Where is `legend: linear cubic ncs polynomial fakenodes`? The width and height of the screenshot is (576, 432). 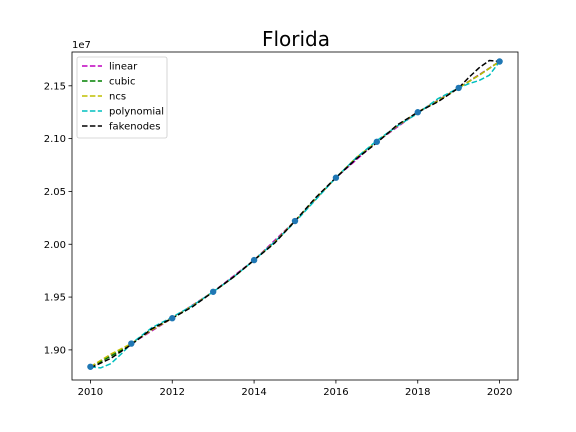
legend: linear cubic ncs polynomial fakenodes is located at coordinates (122, 97).